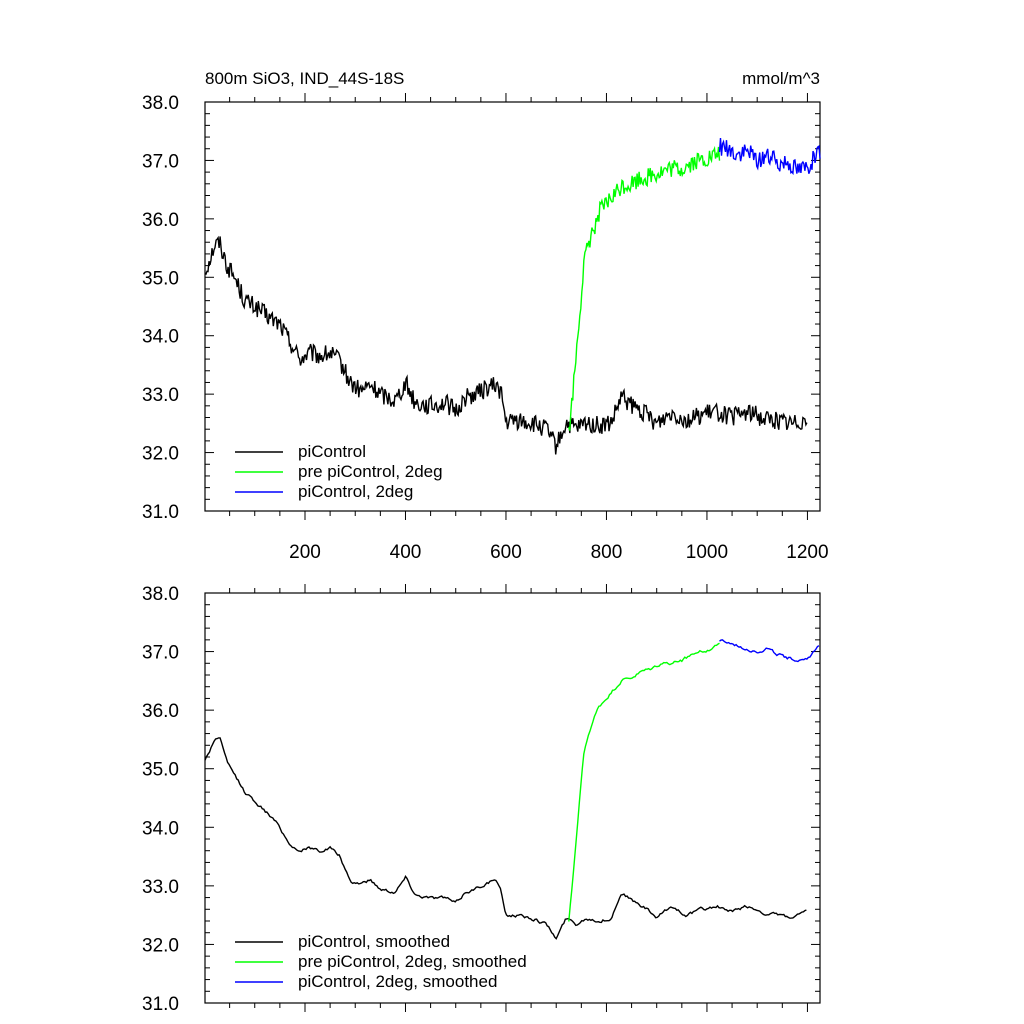 Image resolution: width=1024 pixels, height=1024 pixels. Describe the element at coordinates (332, 451) in the screenshot. I see `legend-label: piControl` at that location.